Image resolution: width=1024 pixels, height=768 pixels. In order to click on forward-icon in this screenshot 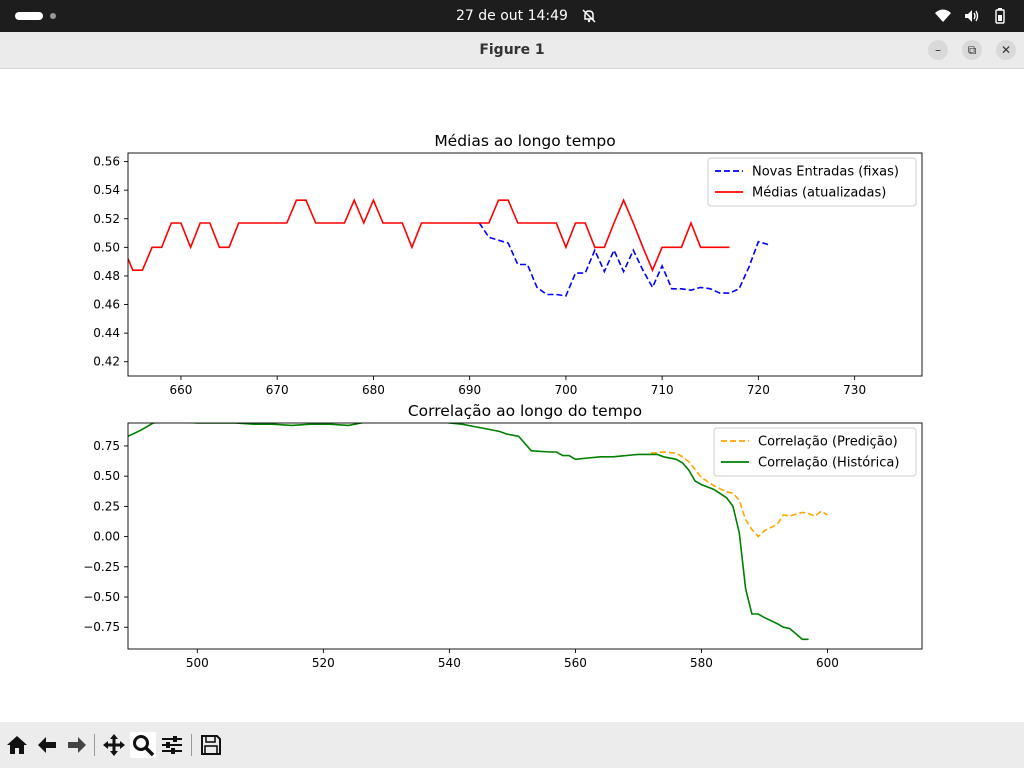, I will do `click(77, 745)`.